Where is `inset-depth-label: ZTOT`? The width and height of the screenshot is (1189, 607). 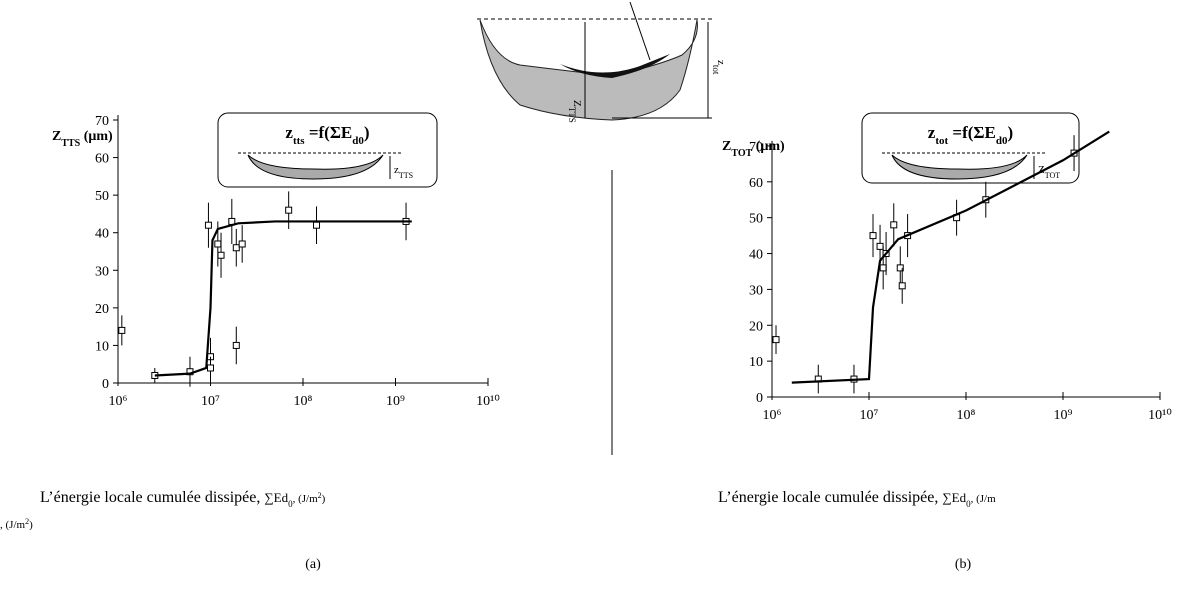 inset-depth-label: ZTOT is located at coordinates (1049, 172).